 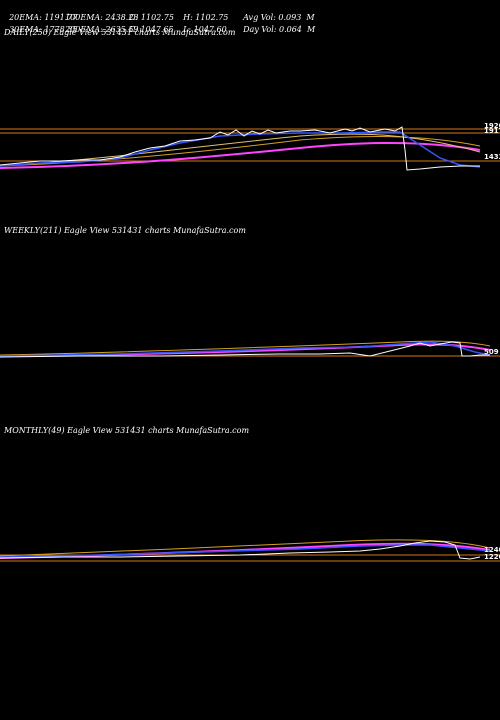 What do you see at coordinates (43, 17) in the screenshot?
I see `ema20-readout: 20EMA: 1191.77` at bounding box center [43, 17].